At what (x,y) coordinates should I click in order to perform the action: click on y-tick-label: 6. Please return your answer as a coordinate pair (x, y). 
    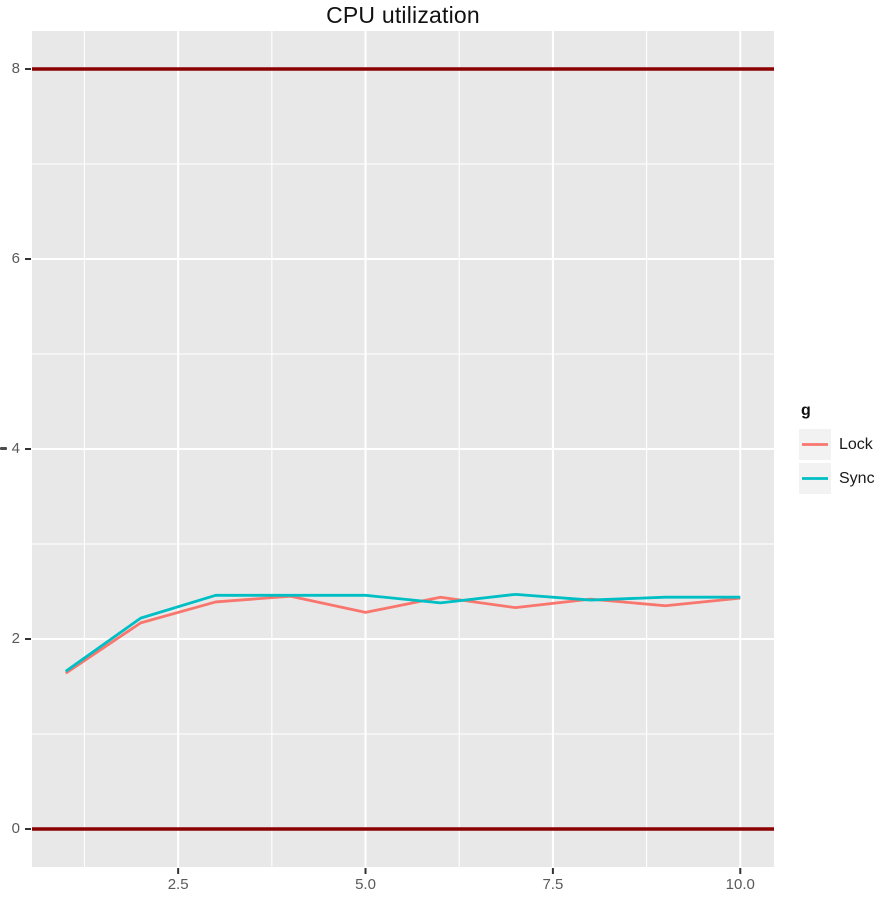
    Looking at the image, I should click on (15, 258).